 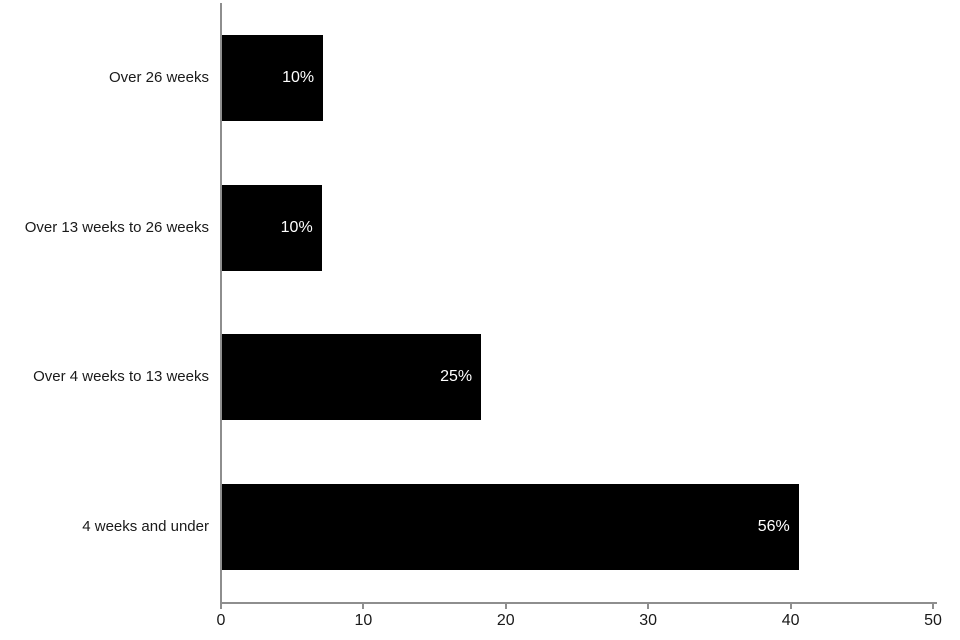 What do you see at coordinates (648, 620) in the screenshot?
I see `x-tick-label: 30` at bounding box center [648, 620].